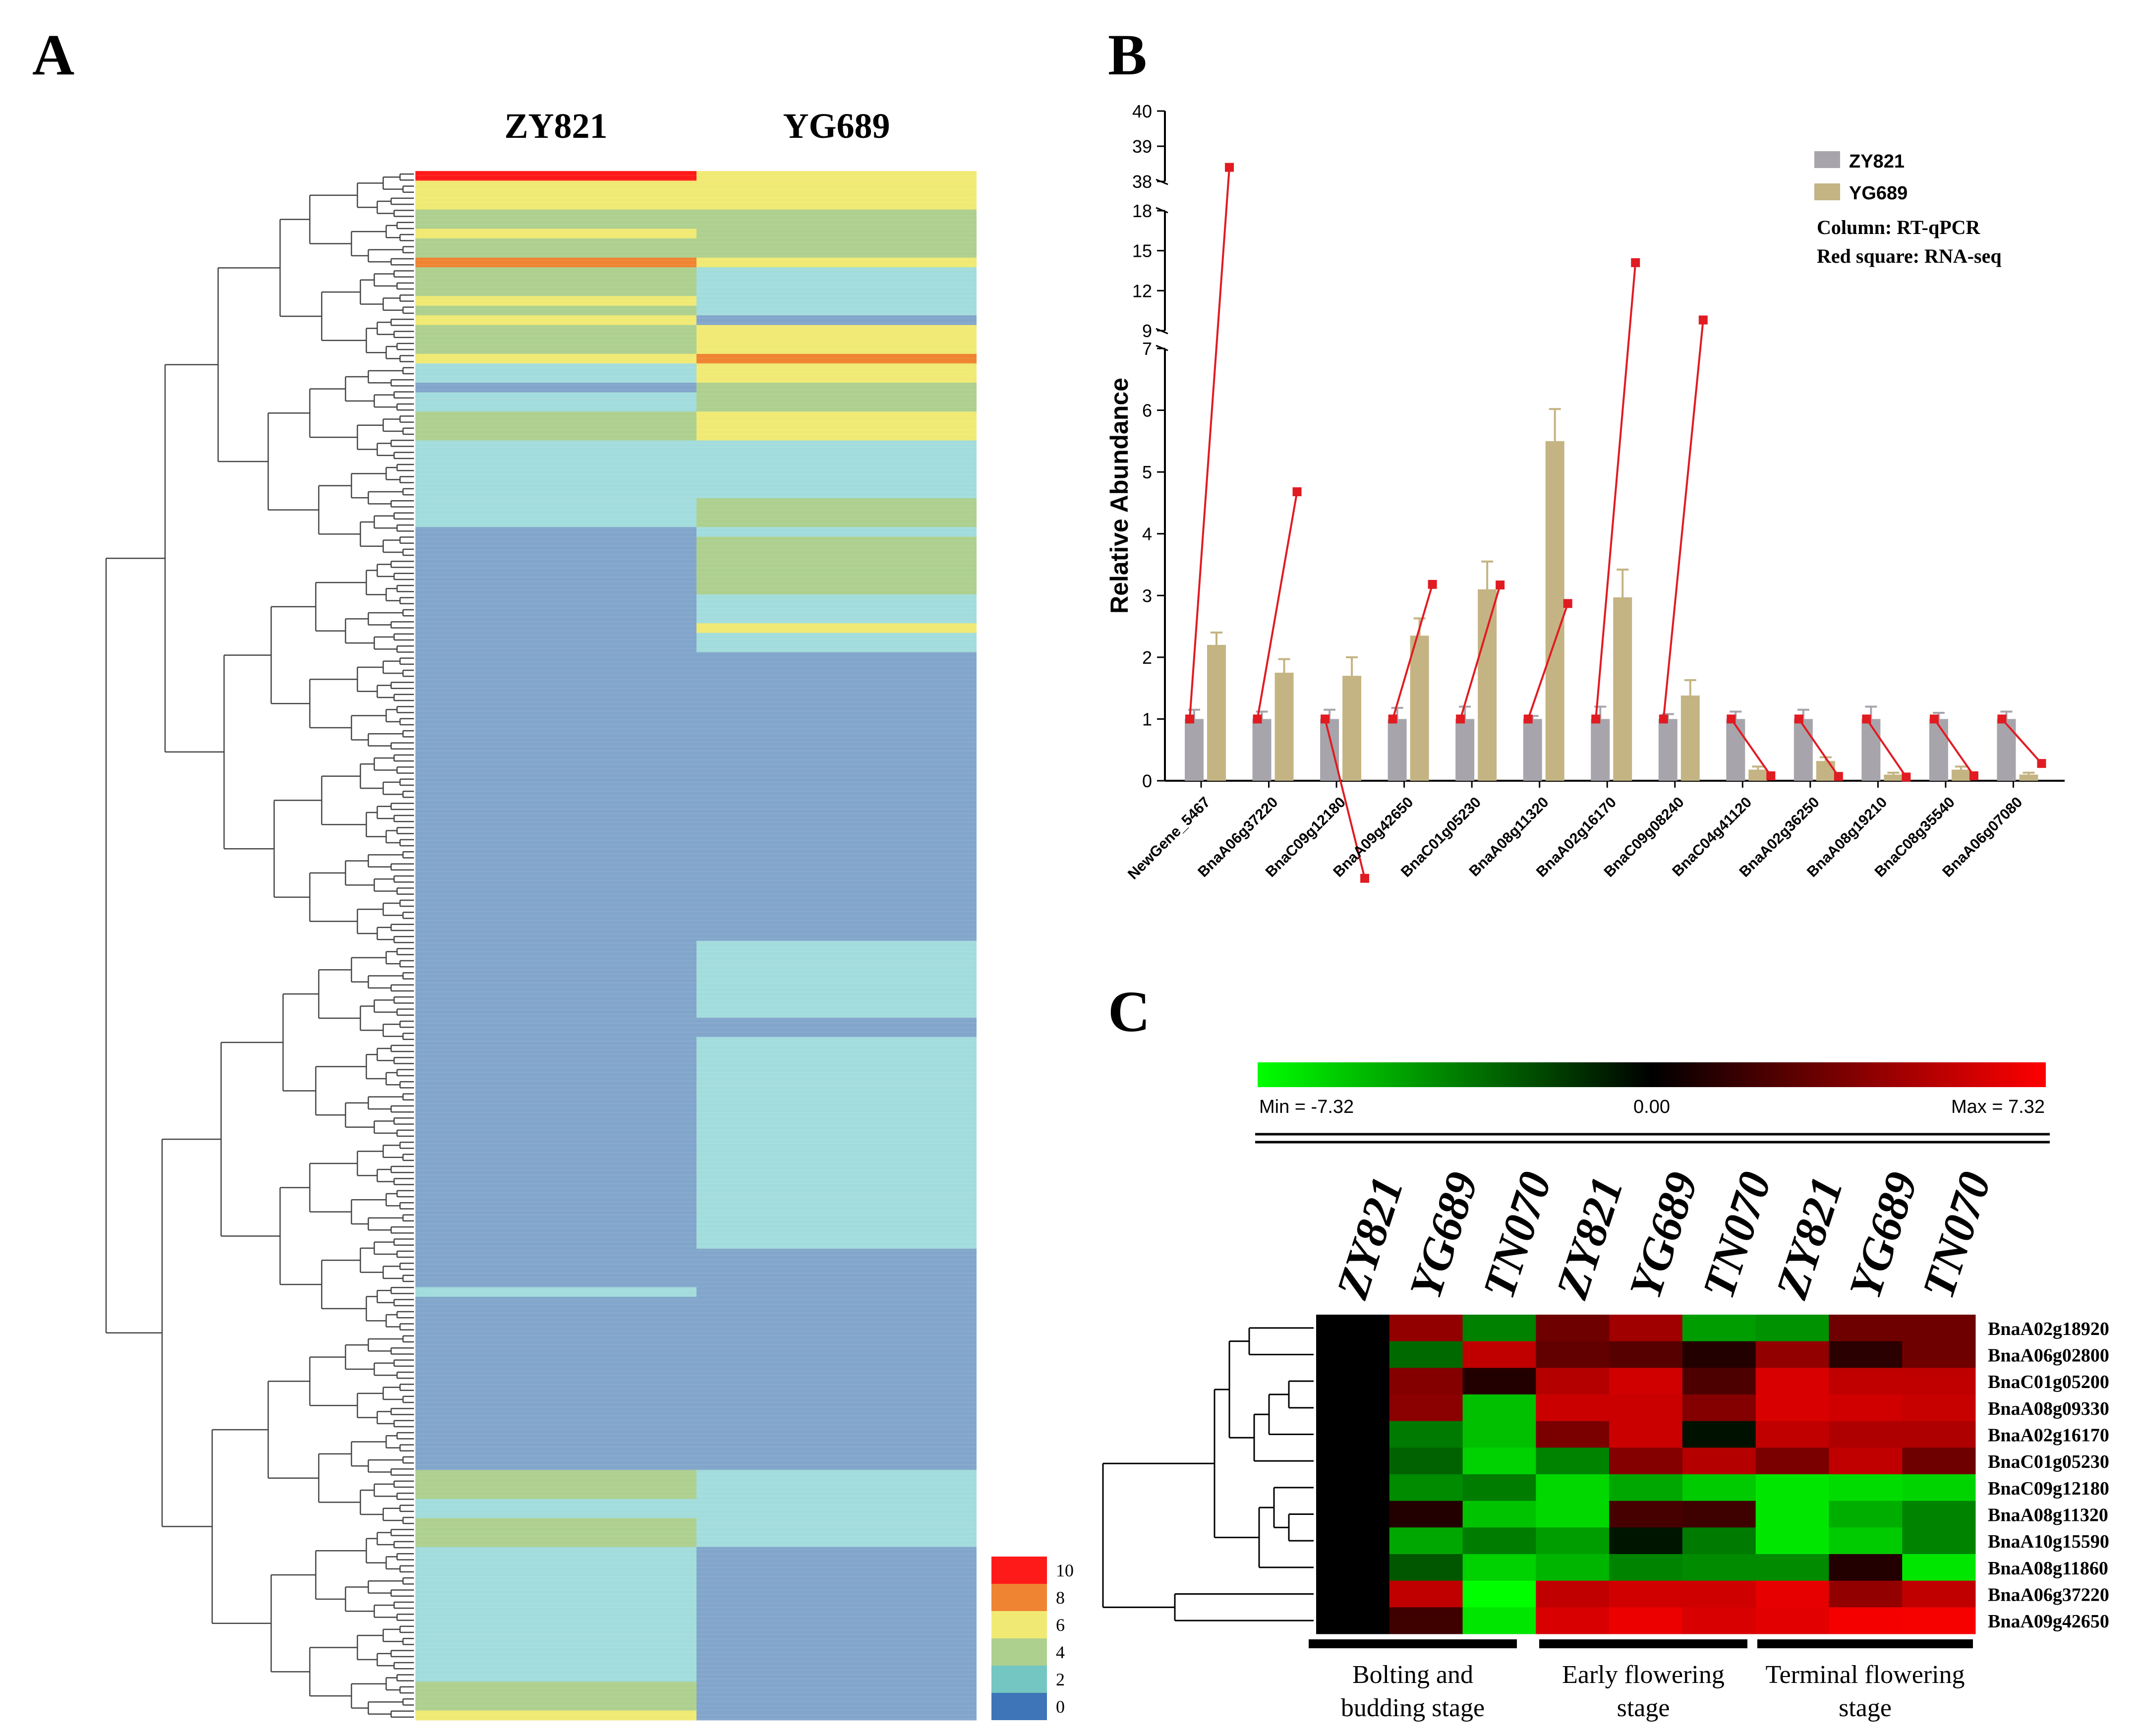 The width and height of the screenshot is (2140, 1736). Describe the element at coordinates (1827, 159) in the screenshot. I see `legend-swatch-zy821` at that location.